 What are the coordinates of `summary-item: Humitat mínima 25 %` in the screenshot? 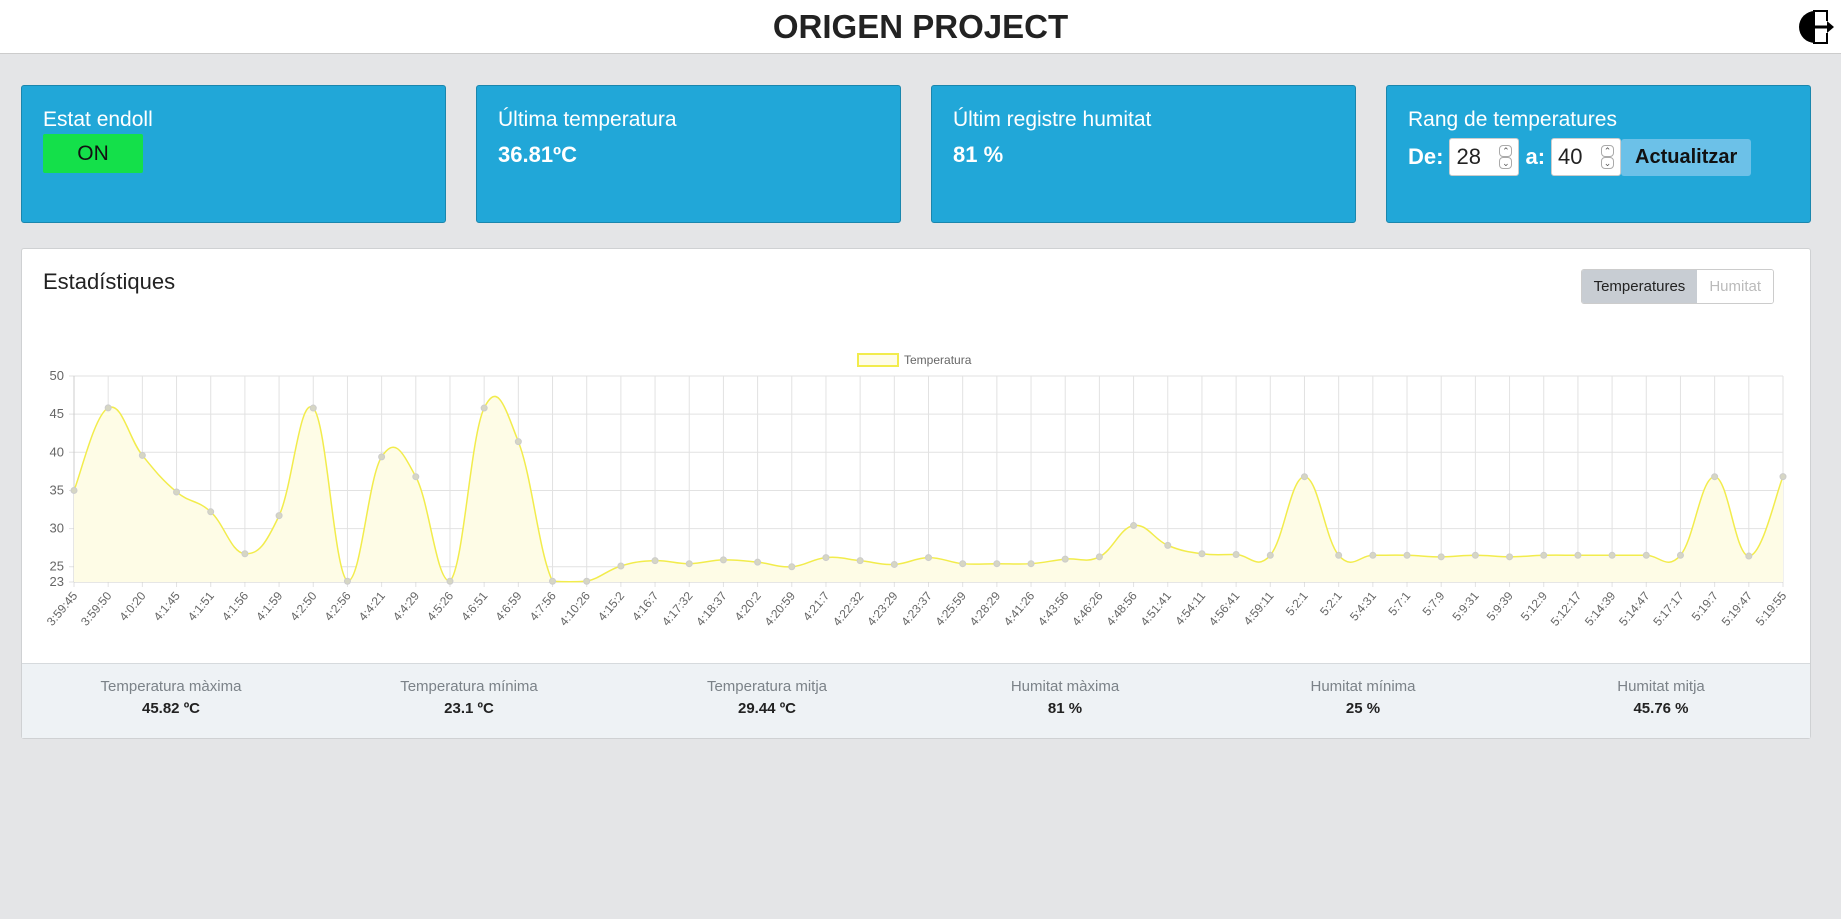 It's located at (1363, 701).